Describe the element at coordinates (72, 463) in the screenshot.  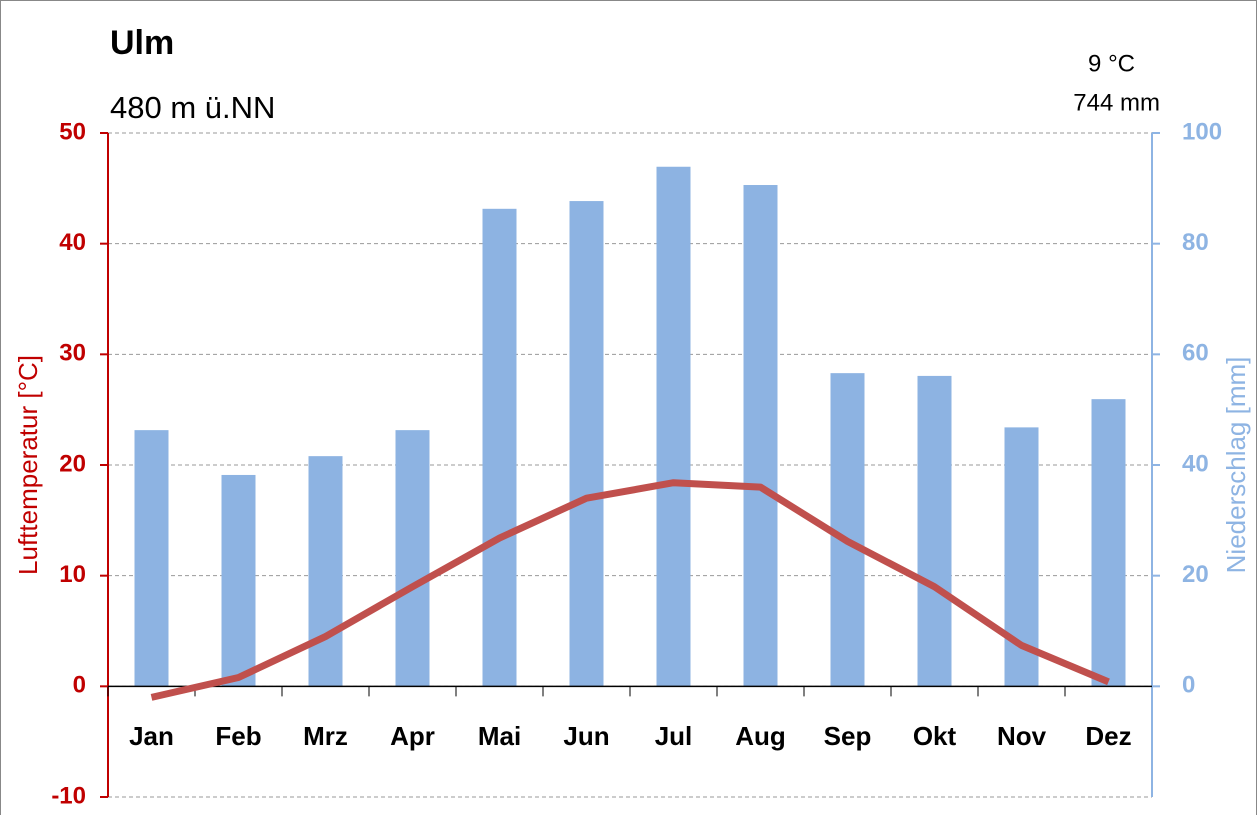
I see `y-tick-label: 20` at that location.